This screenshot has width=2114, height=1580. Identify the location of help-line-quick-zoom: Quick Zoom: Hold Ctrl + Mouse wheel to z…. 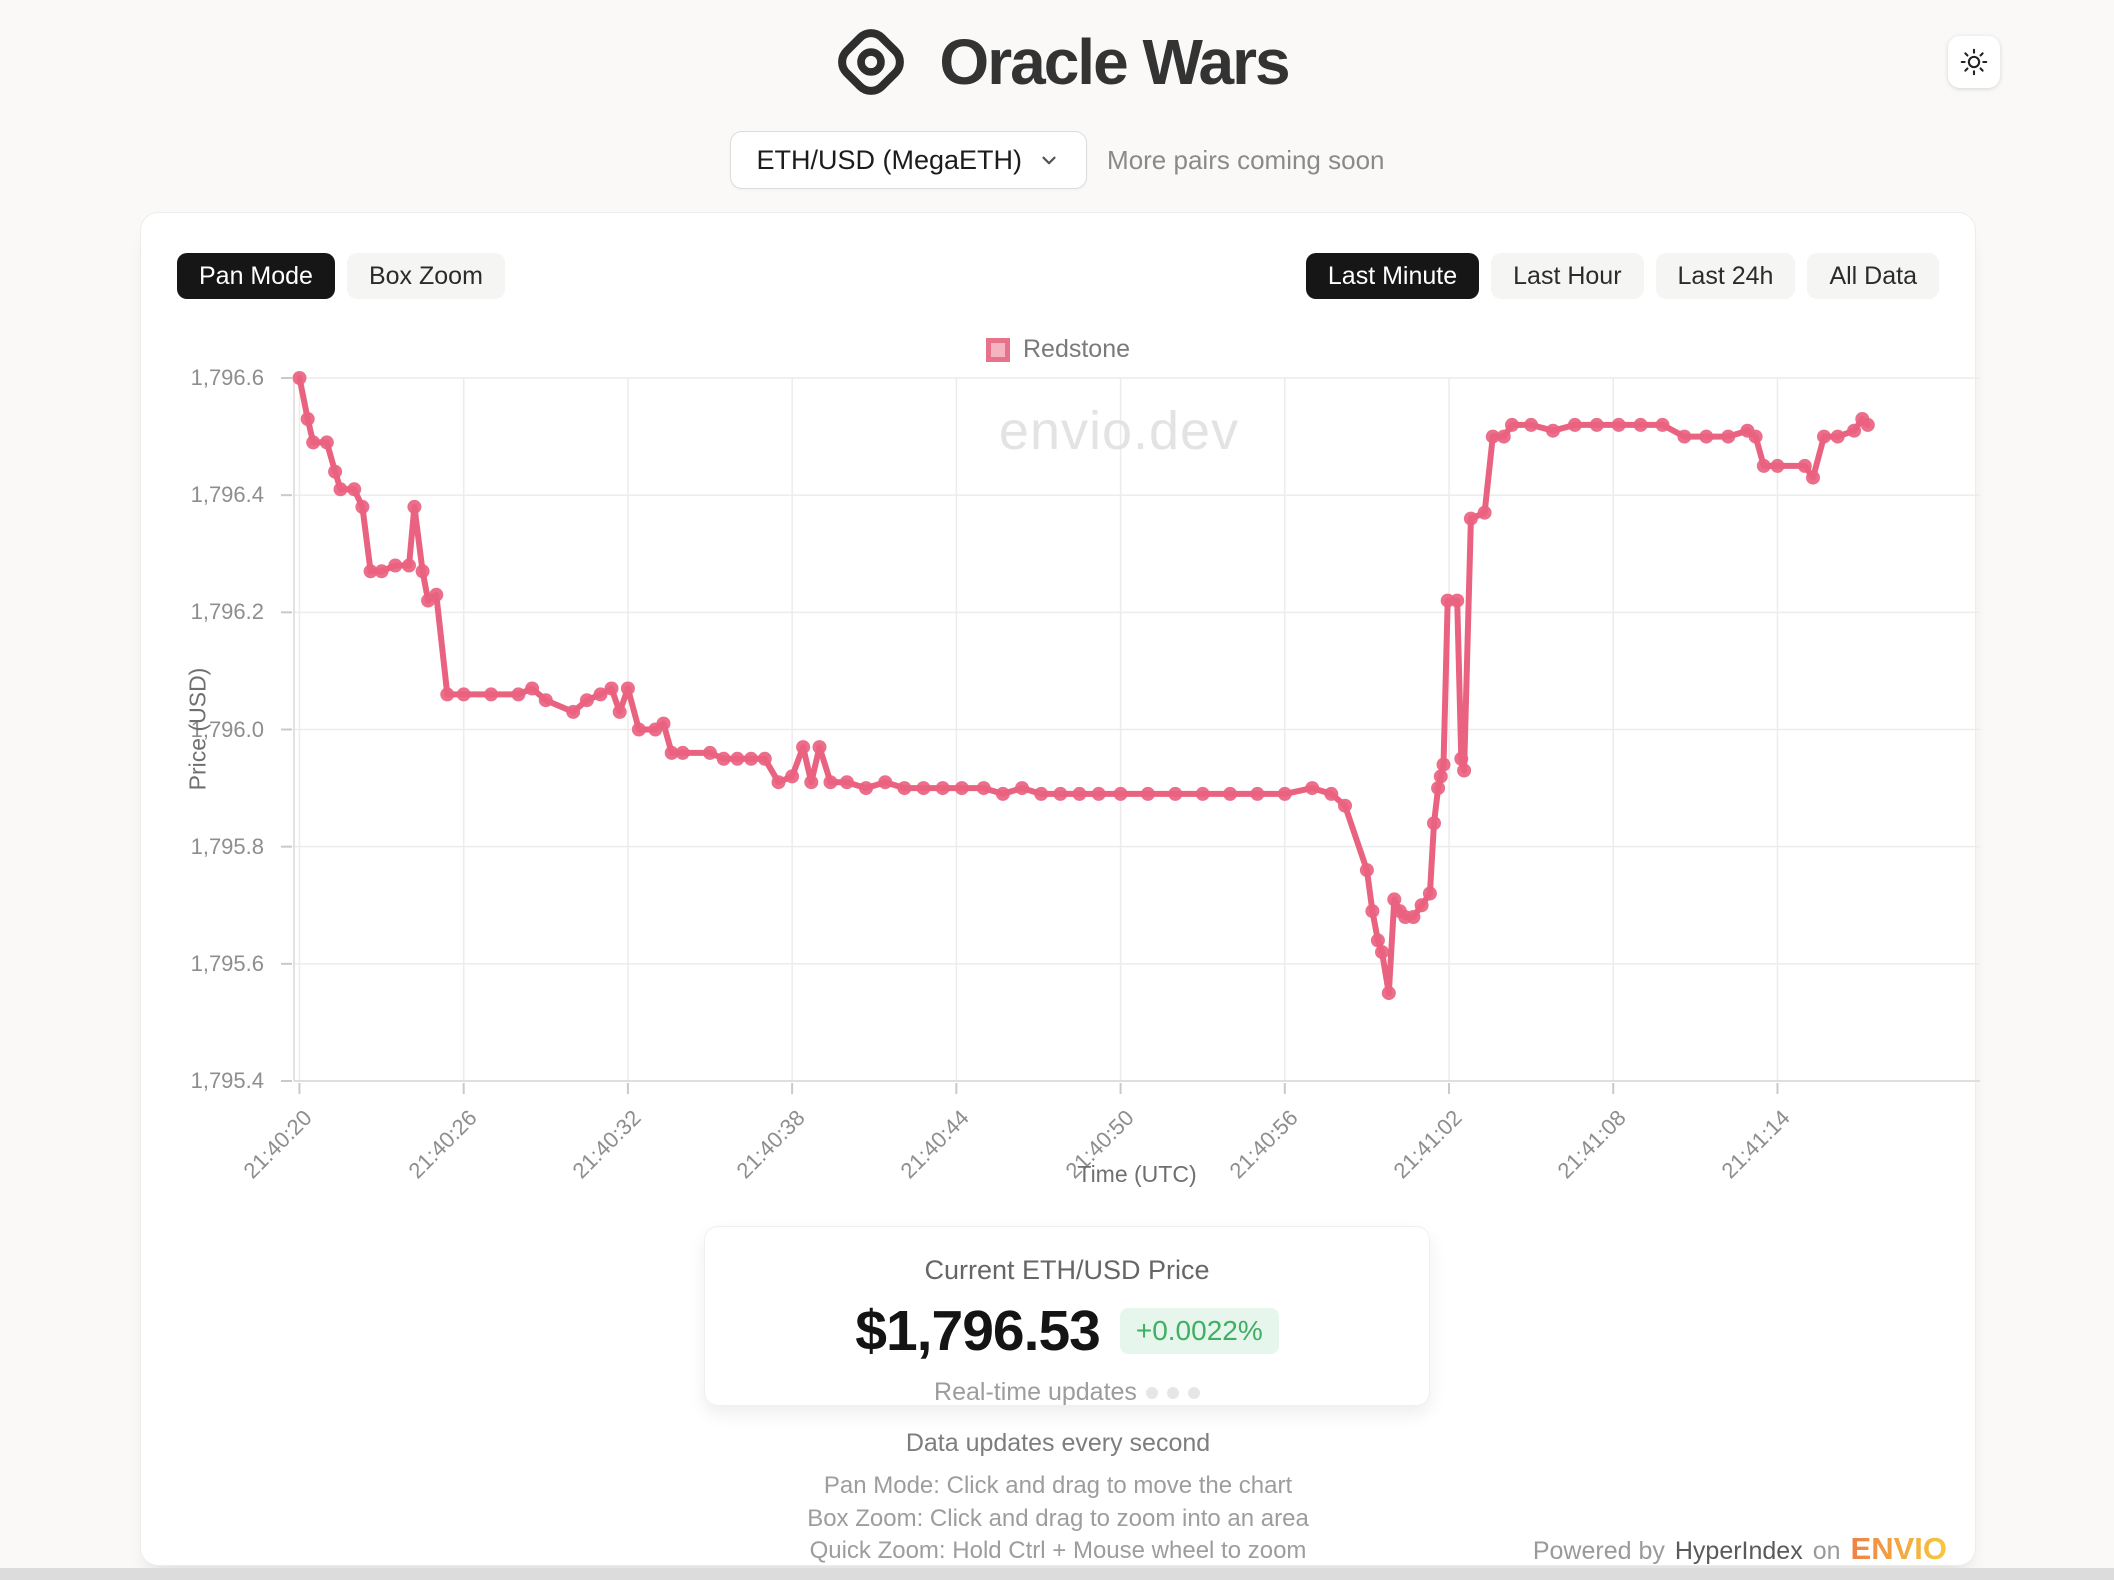
(1058, 1550).